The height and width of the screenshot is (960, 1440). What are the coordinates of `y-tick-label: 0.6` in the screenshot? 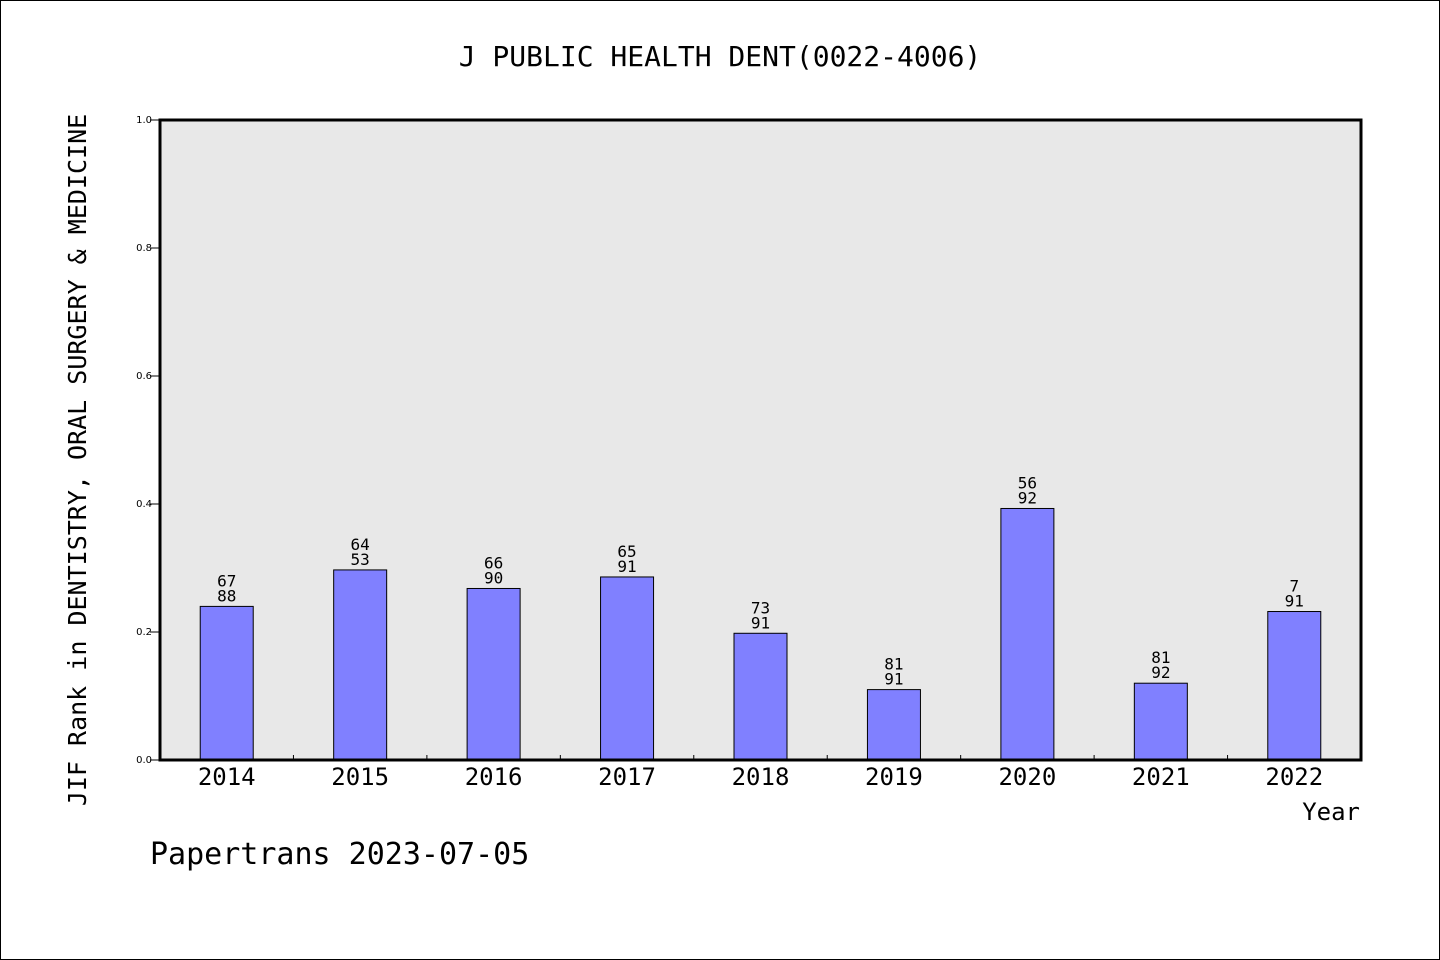 It's located at (144, 376).